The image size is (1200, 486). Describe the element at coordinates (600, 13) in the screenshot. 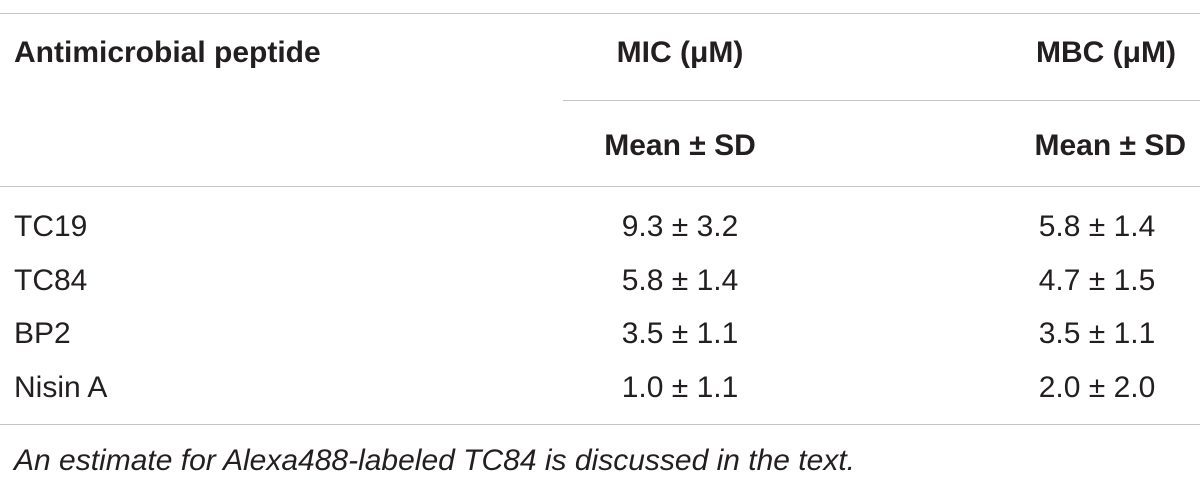

I see `table-top-rule` at that location.